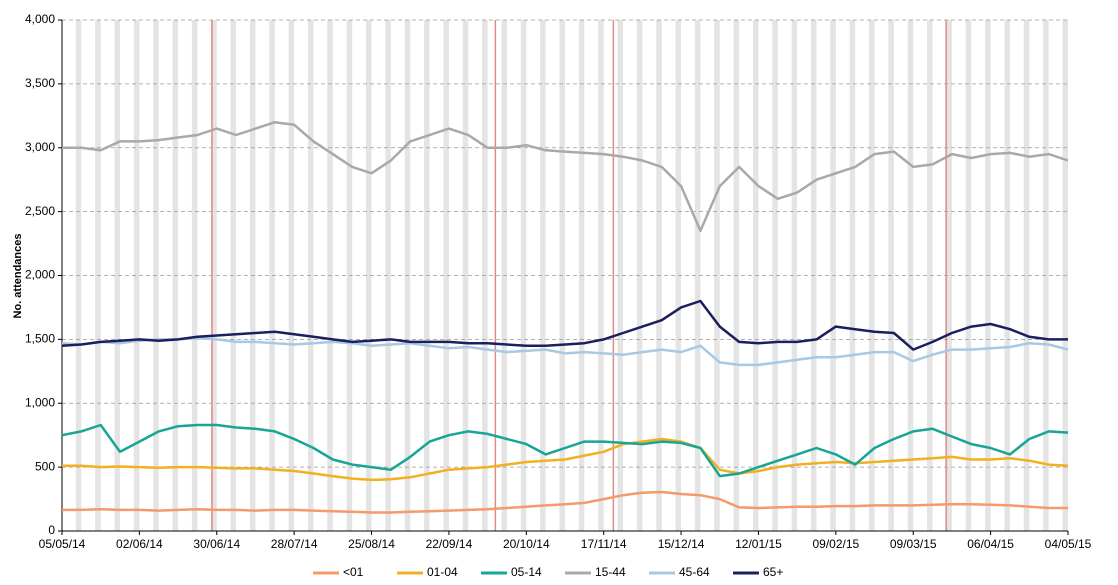  What do you see at coordinates (604, 544) in the screenshot?
I see `x-tick-label: 17/11/14` at bounding box center [604, 544].